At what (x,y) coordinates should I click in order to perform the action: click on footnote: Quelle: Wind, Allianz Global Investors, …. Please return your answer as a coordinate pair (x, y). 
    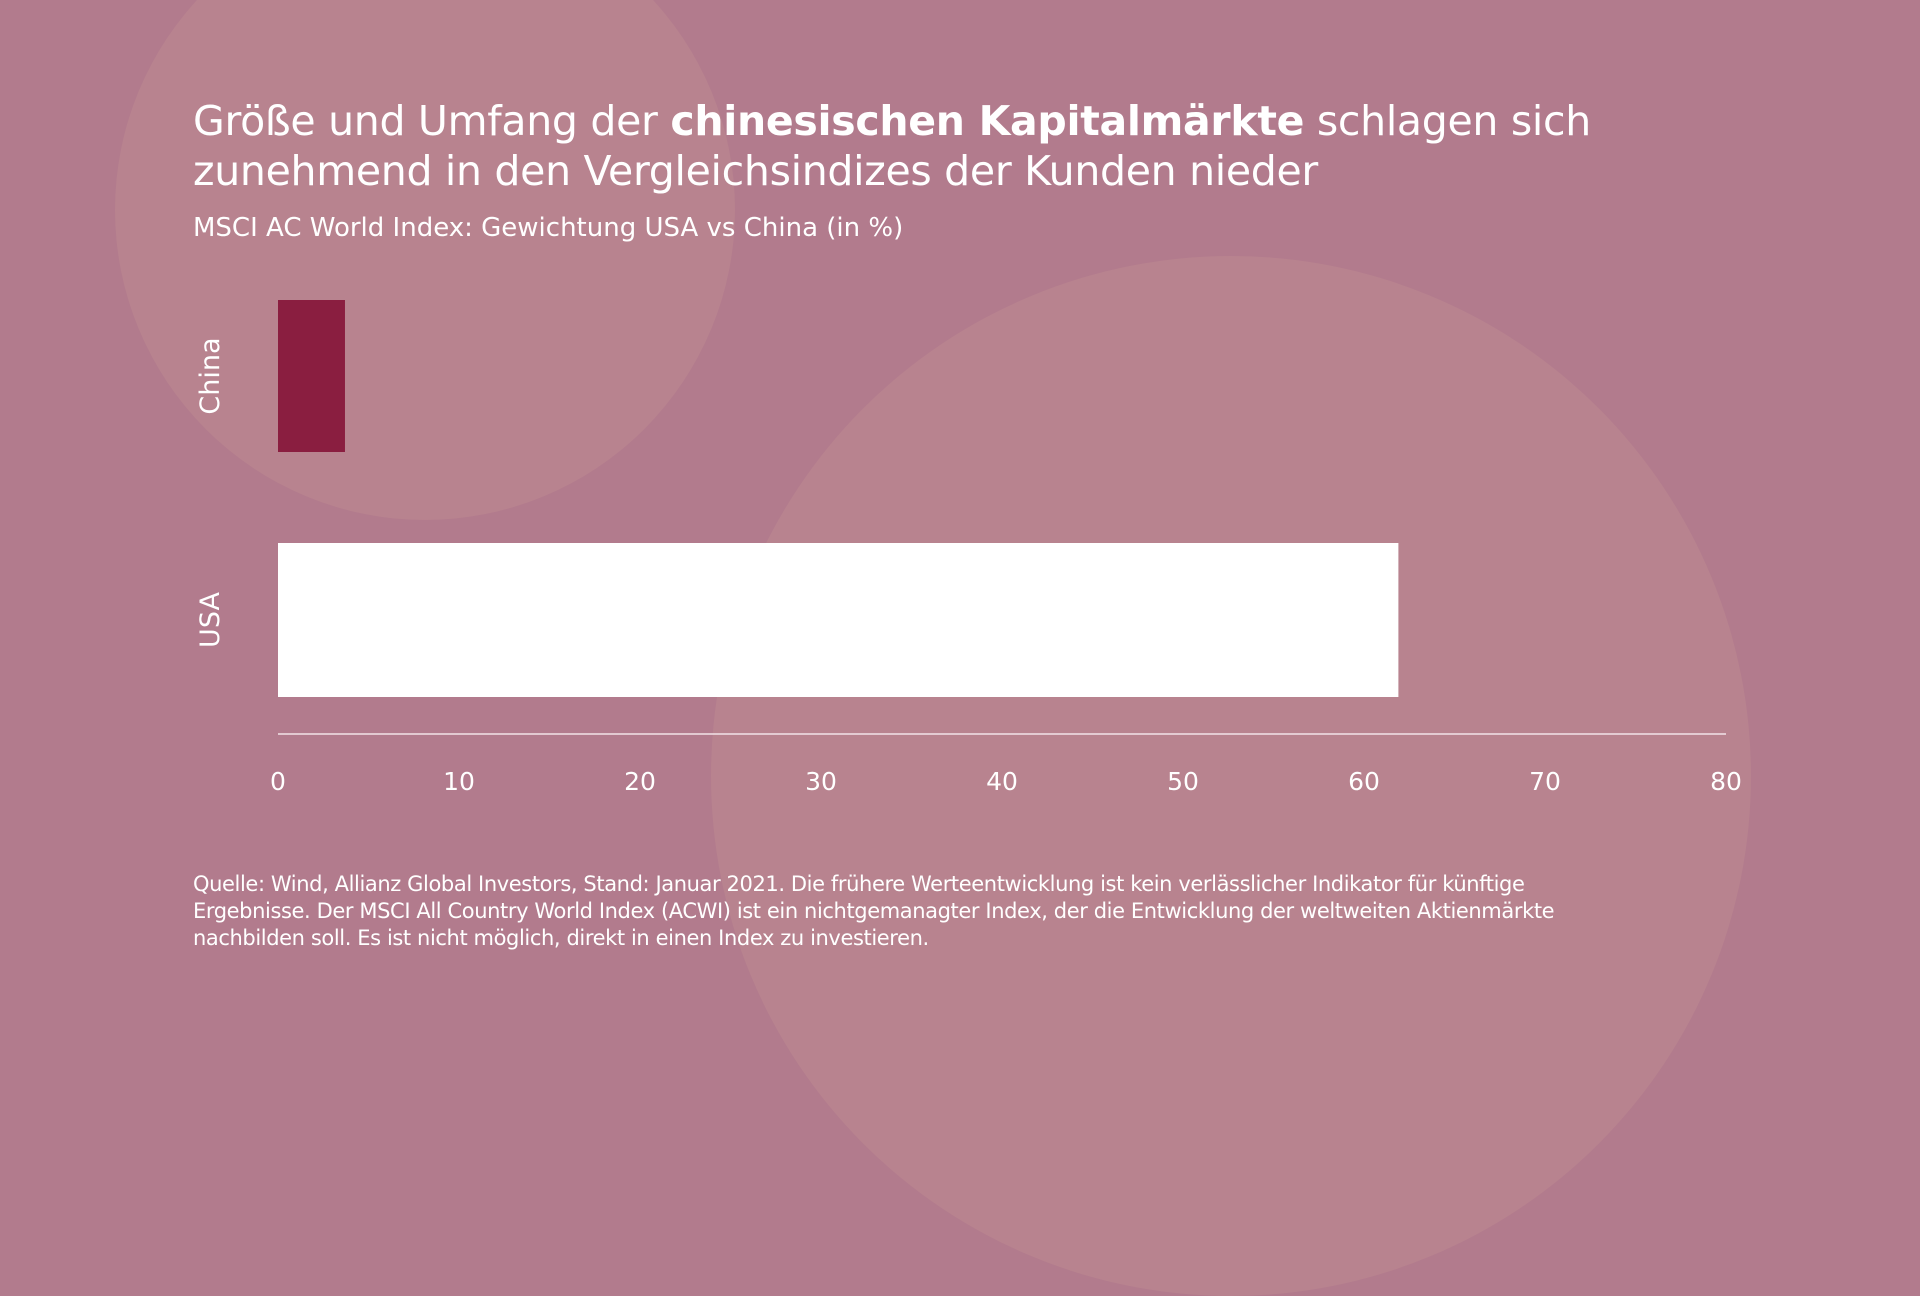
    Looking at the image, I should click on (874, 911).